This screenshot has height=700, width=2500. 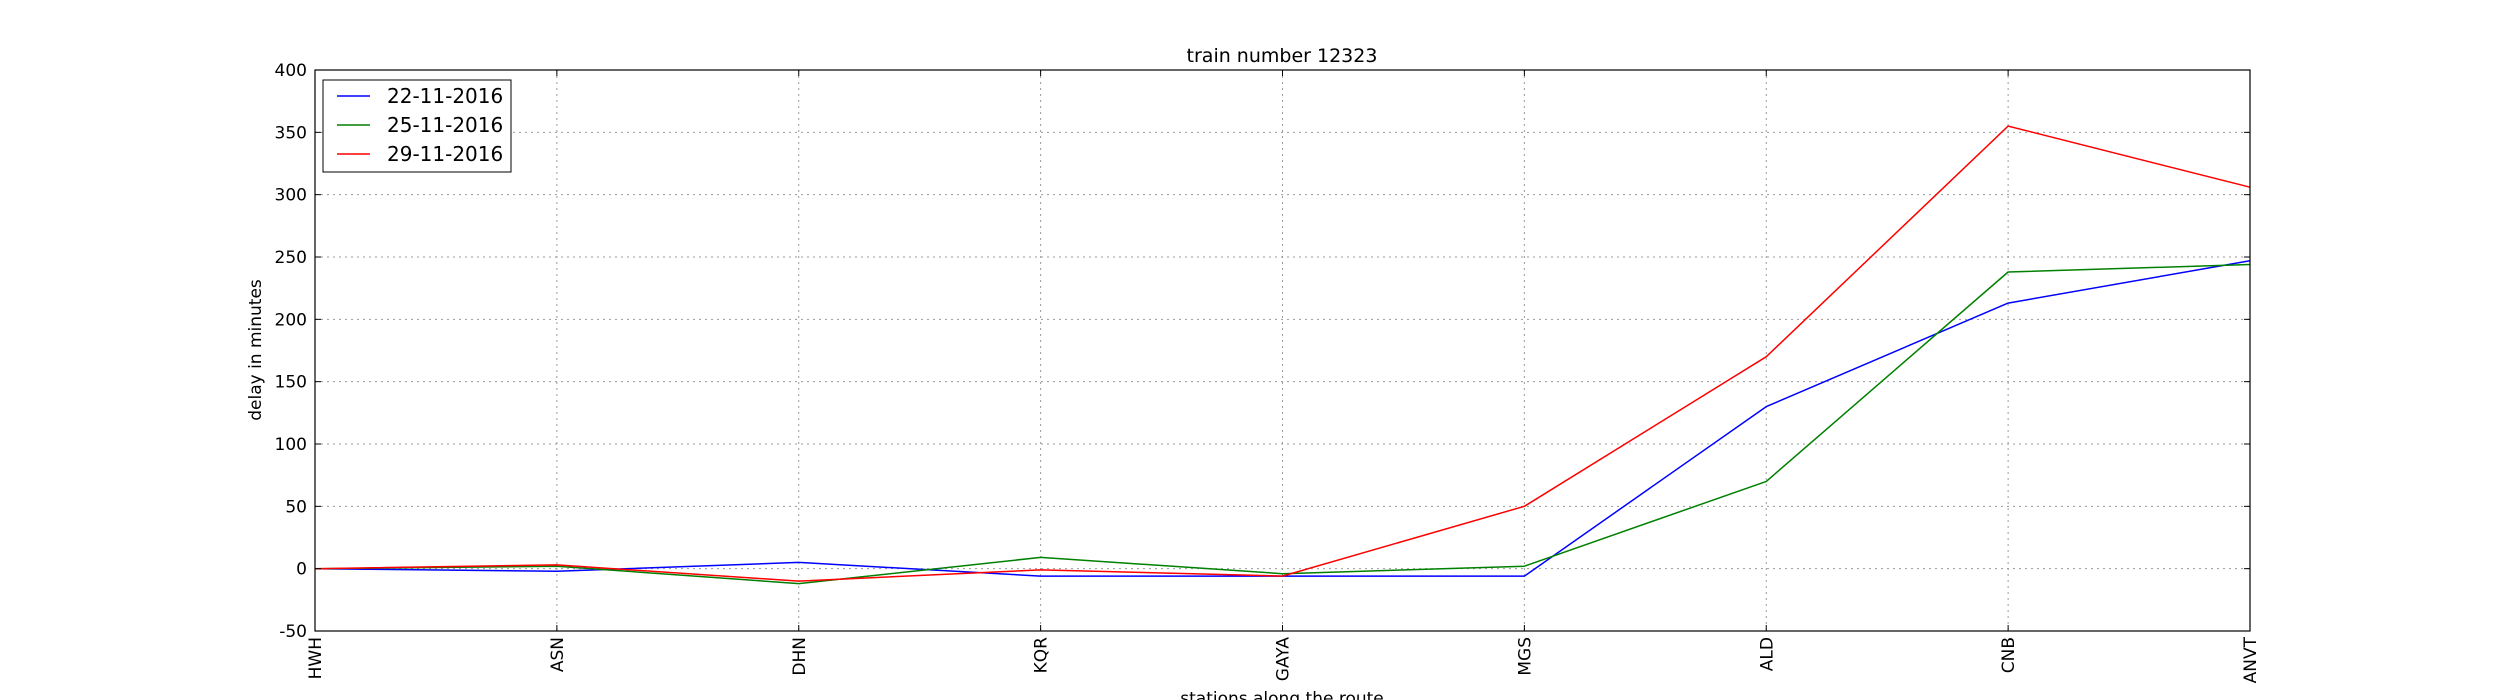 I want to click on x-axis-label: stations along the route, so click(x=1282, y=694).